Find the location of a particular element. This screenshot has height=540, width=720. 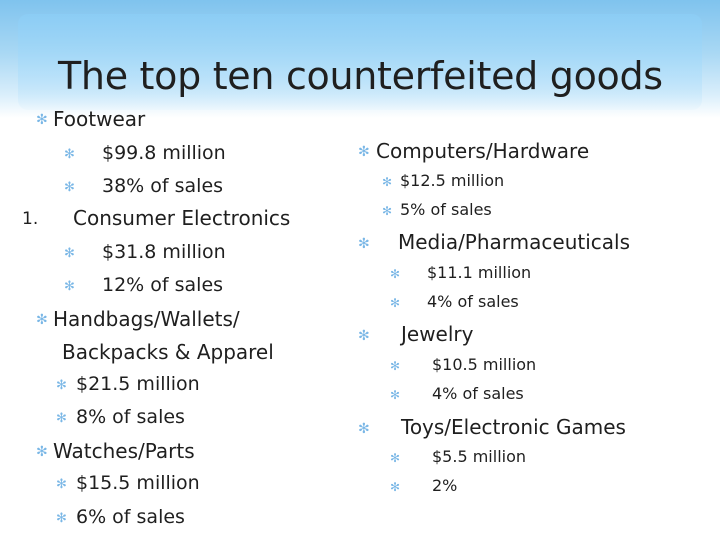

computers-label: Computers/Hardware is located at coordinates (483, 151).